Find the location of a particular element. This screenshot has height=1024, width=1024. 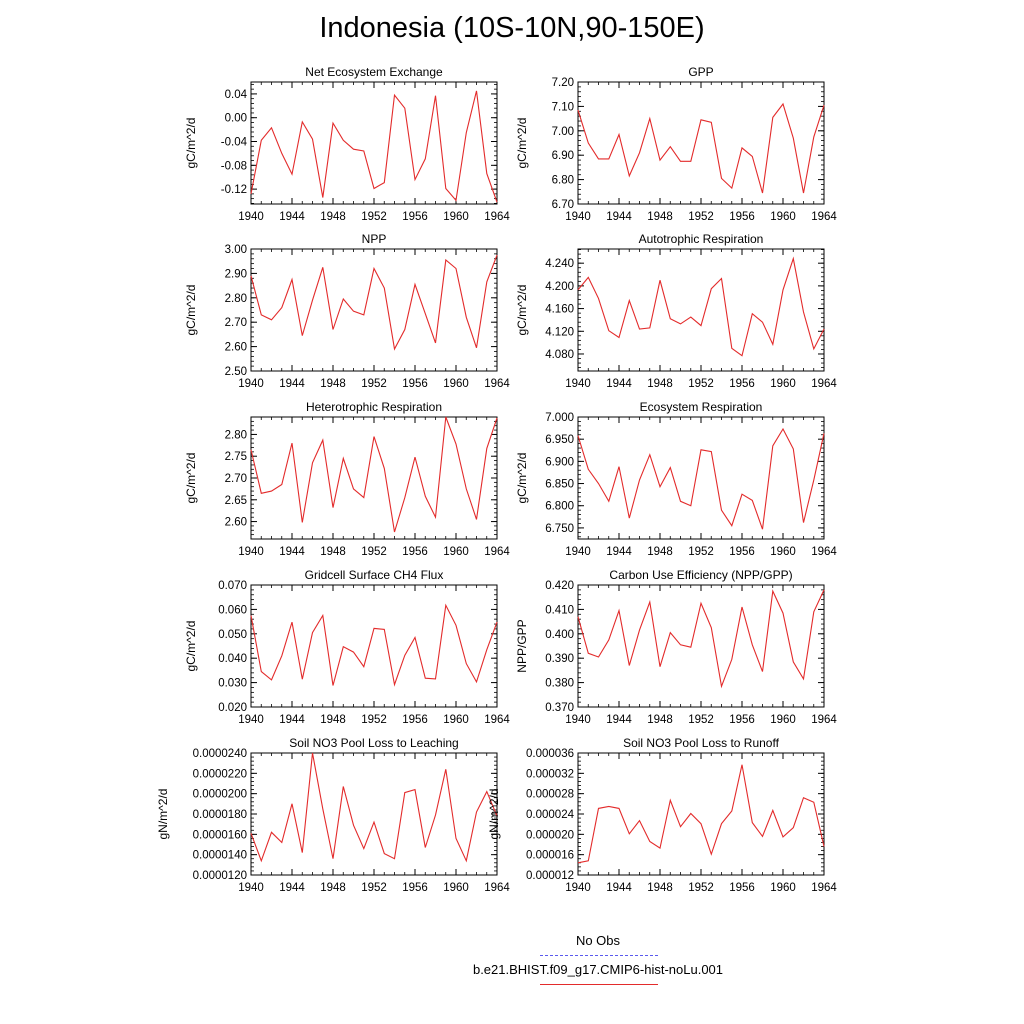

legend-line-model-run is located at coordinates (599, 984).